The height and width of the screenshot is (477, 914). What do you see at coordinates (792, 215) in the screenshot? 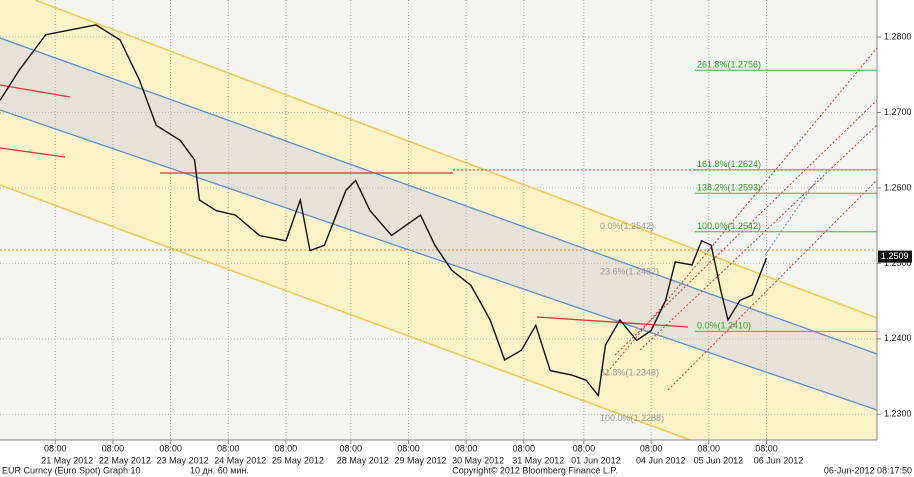
I see `projection-line` at bounding box center [792, 215].